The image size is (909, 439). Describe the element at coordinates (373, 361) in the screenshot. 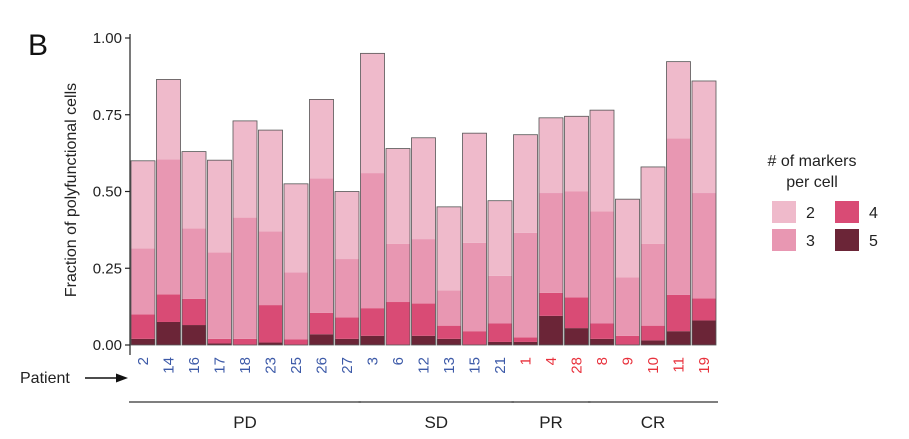

I see `patient-label: 3` at that location.